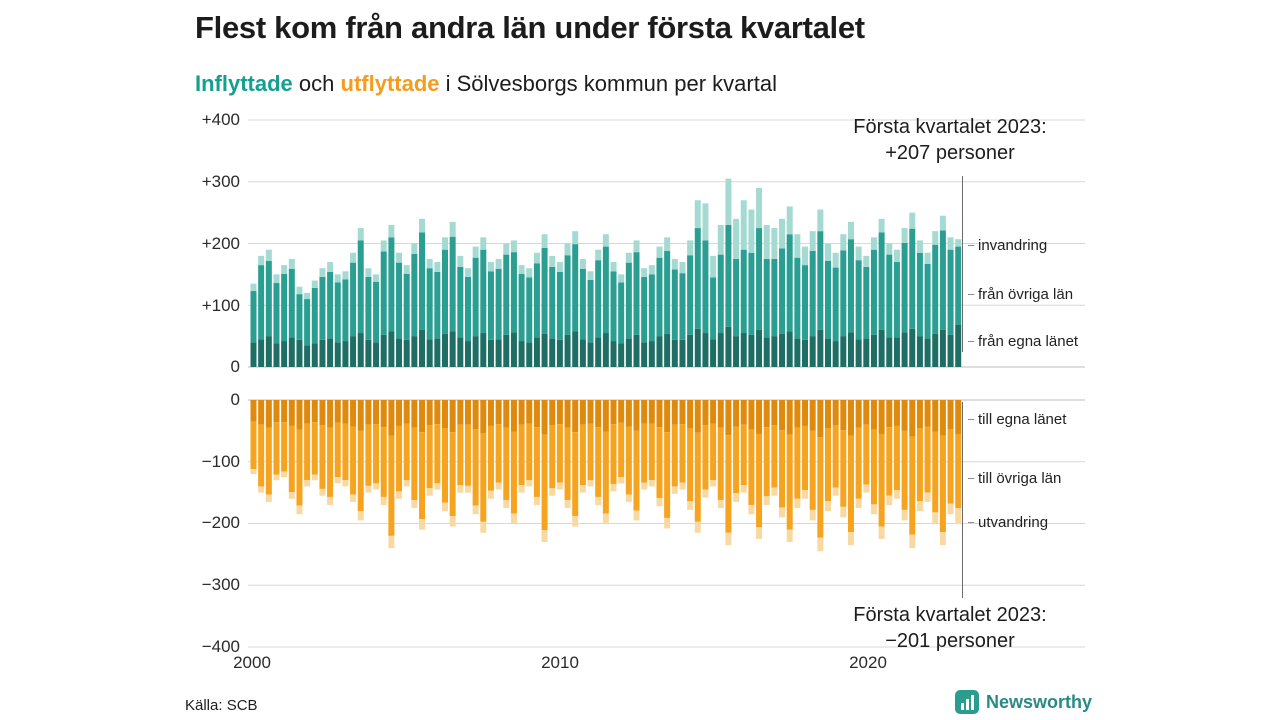 This screenshot has height=720, width=1280. Describe the element at coordinates (220, 646) in the screenshot. I see `ytick-minus400: −400` at that location.